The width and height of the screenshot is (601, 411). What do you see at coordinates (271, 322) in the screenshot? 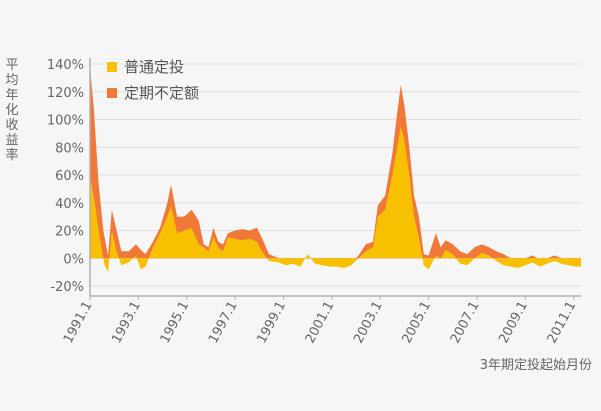
I see `x-tick-label: 1999.1` at bounding box center [271, 322].